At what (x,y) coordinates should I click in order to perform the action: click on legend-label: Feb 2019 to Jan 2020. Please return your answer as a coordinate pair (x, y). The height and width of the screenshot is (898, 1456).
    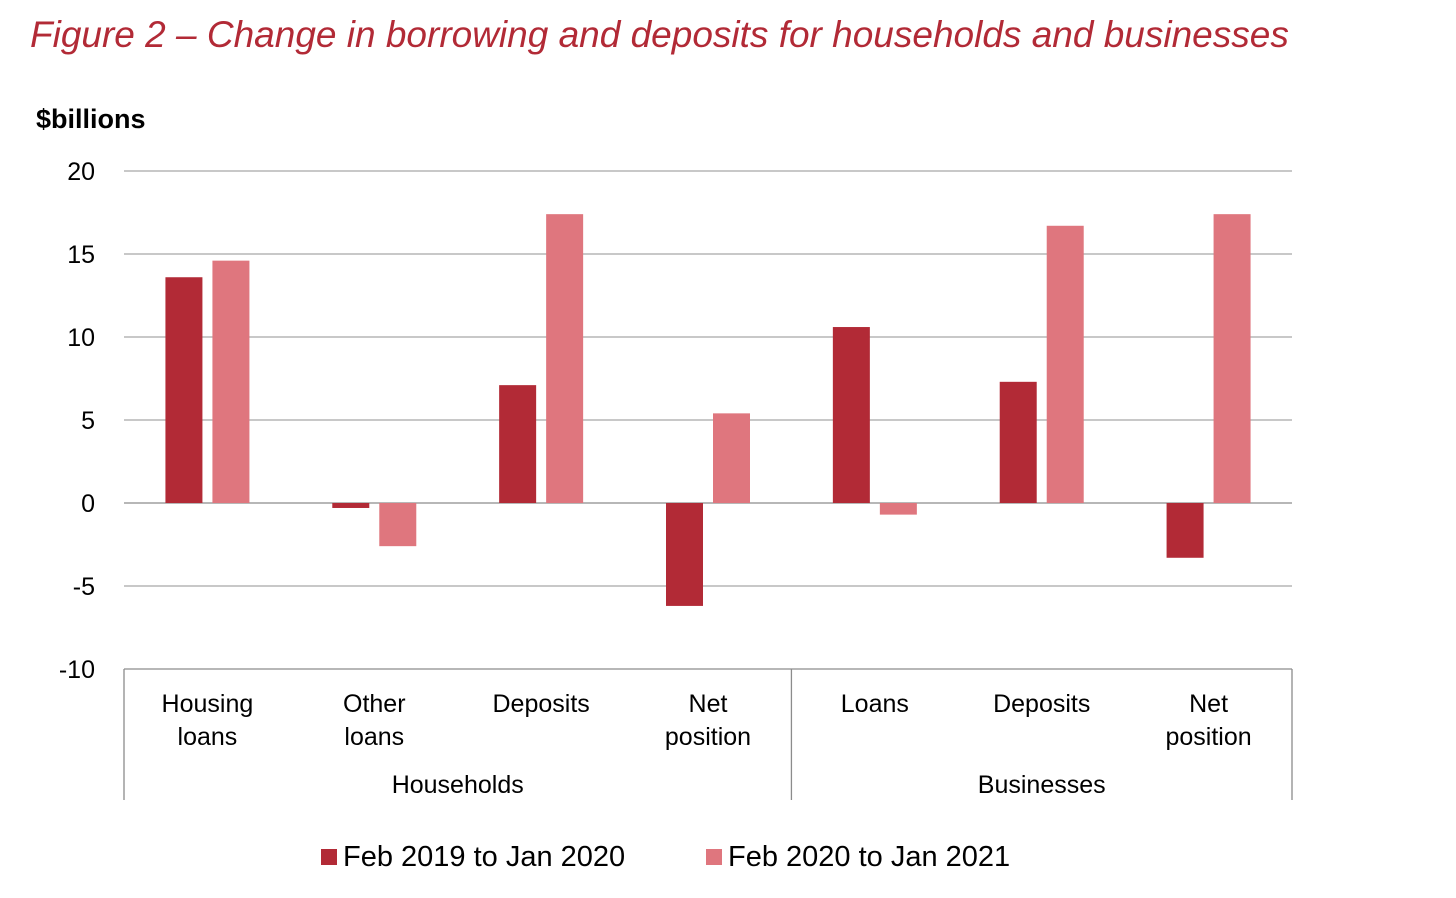
    Looking at the image, I should click on (484, 857).